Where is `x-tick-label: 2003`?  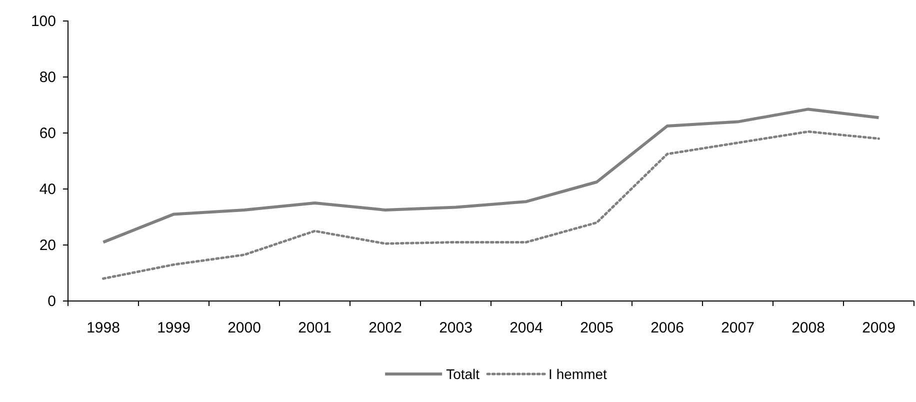 x-tick-label: 2003 is located at coordinates (455, 328).